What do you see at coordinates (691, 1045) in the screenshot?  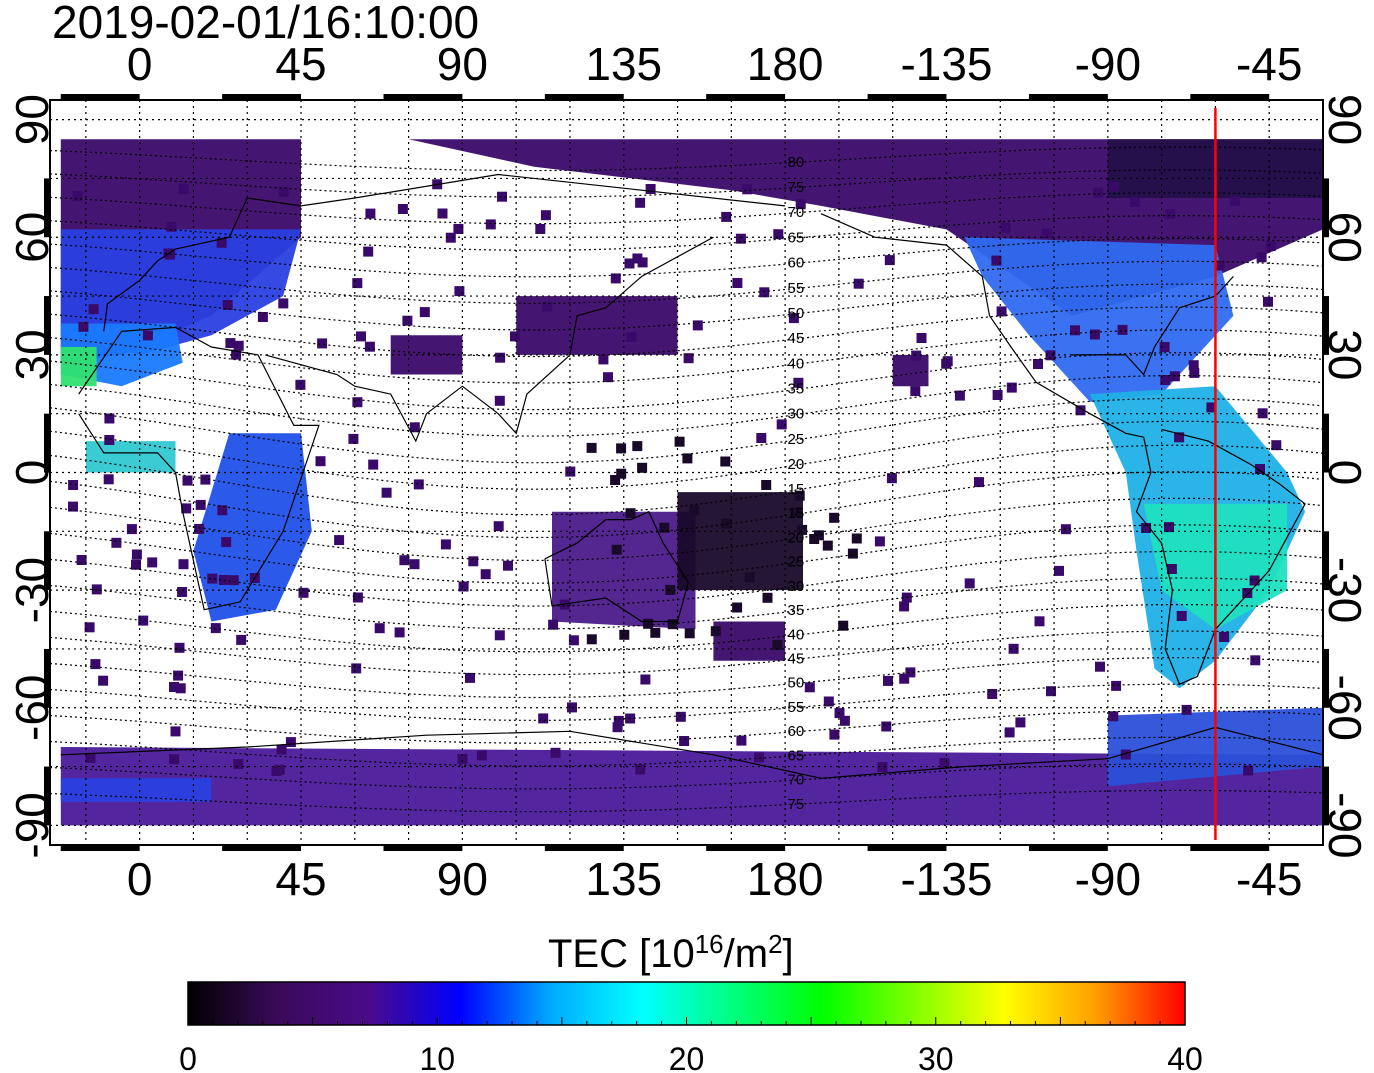 I see `colorbar-ticks: 0 10 20 30 40` at bounding box center [691, 1045].